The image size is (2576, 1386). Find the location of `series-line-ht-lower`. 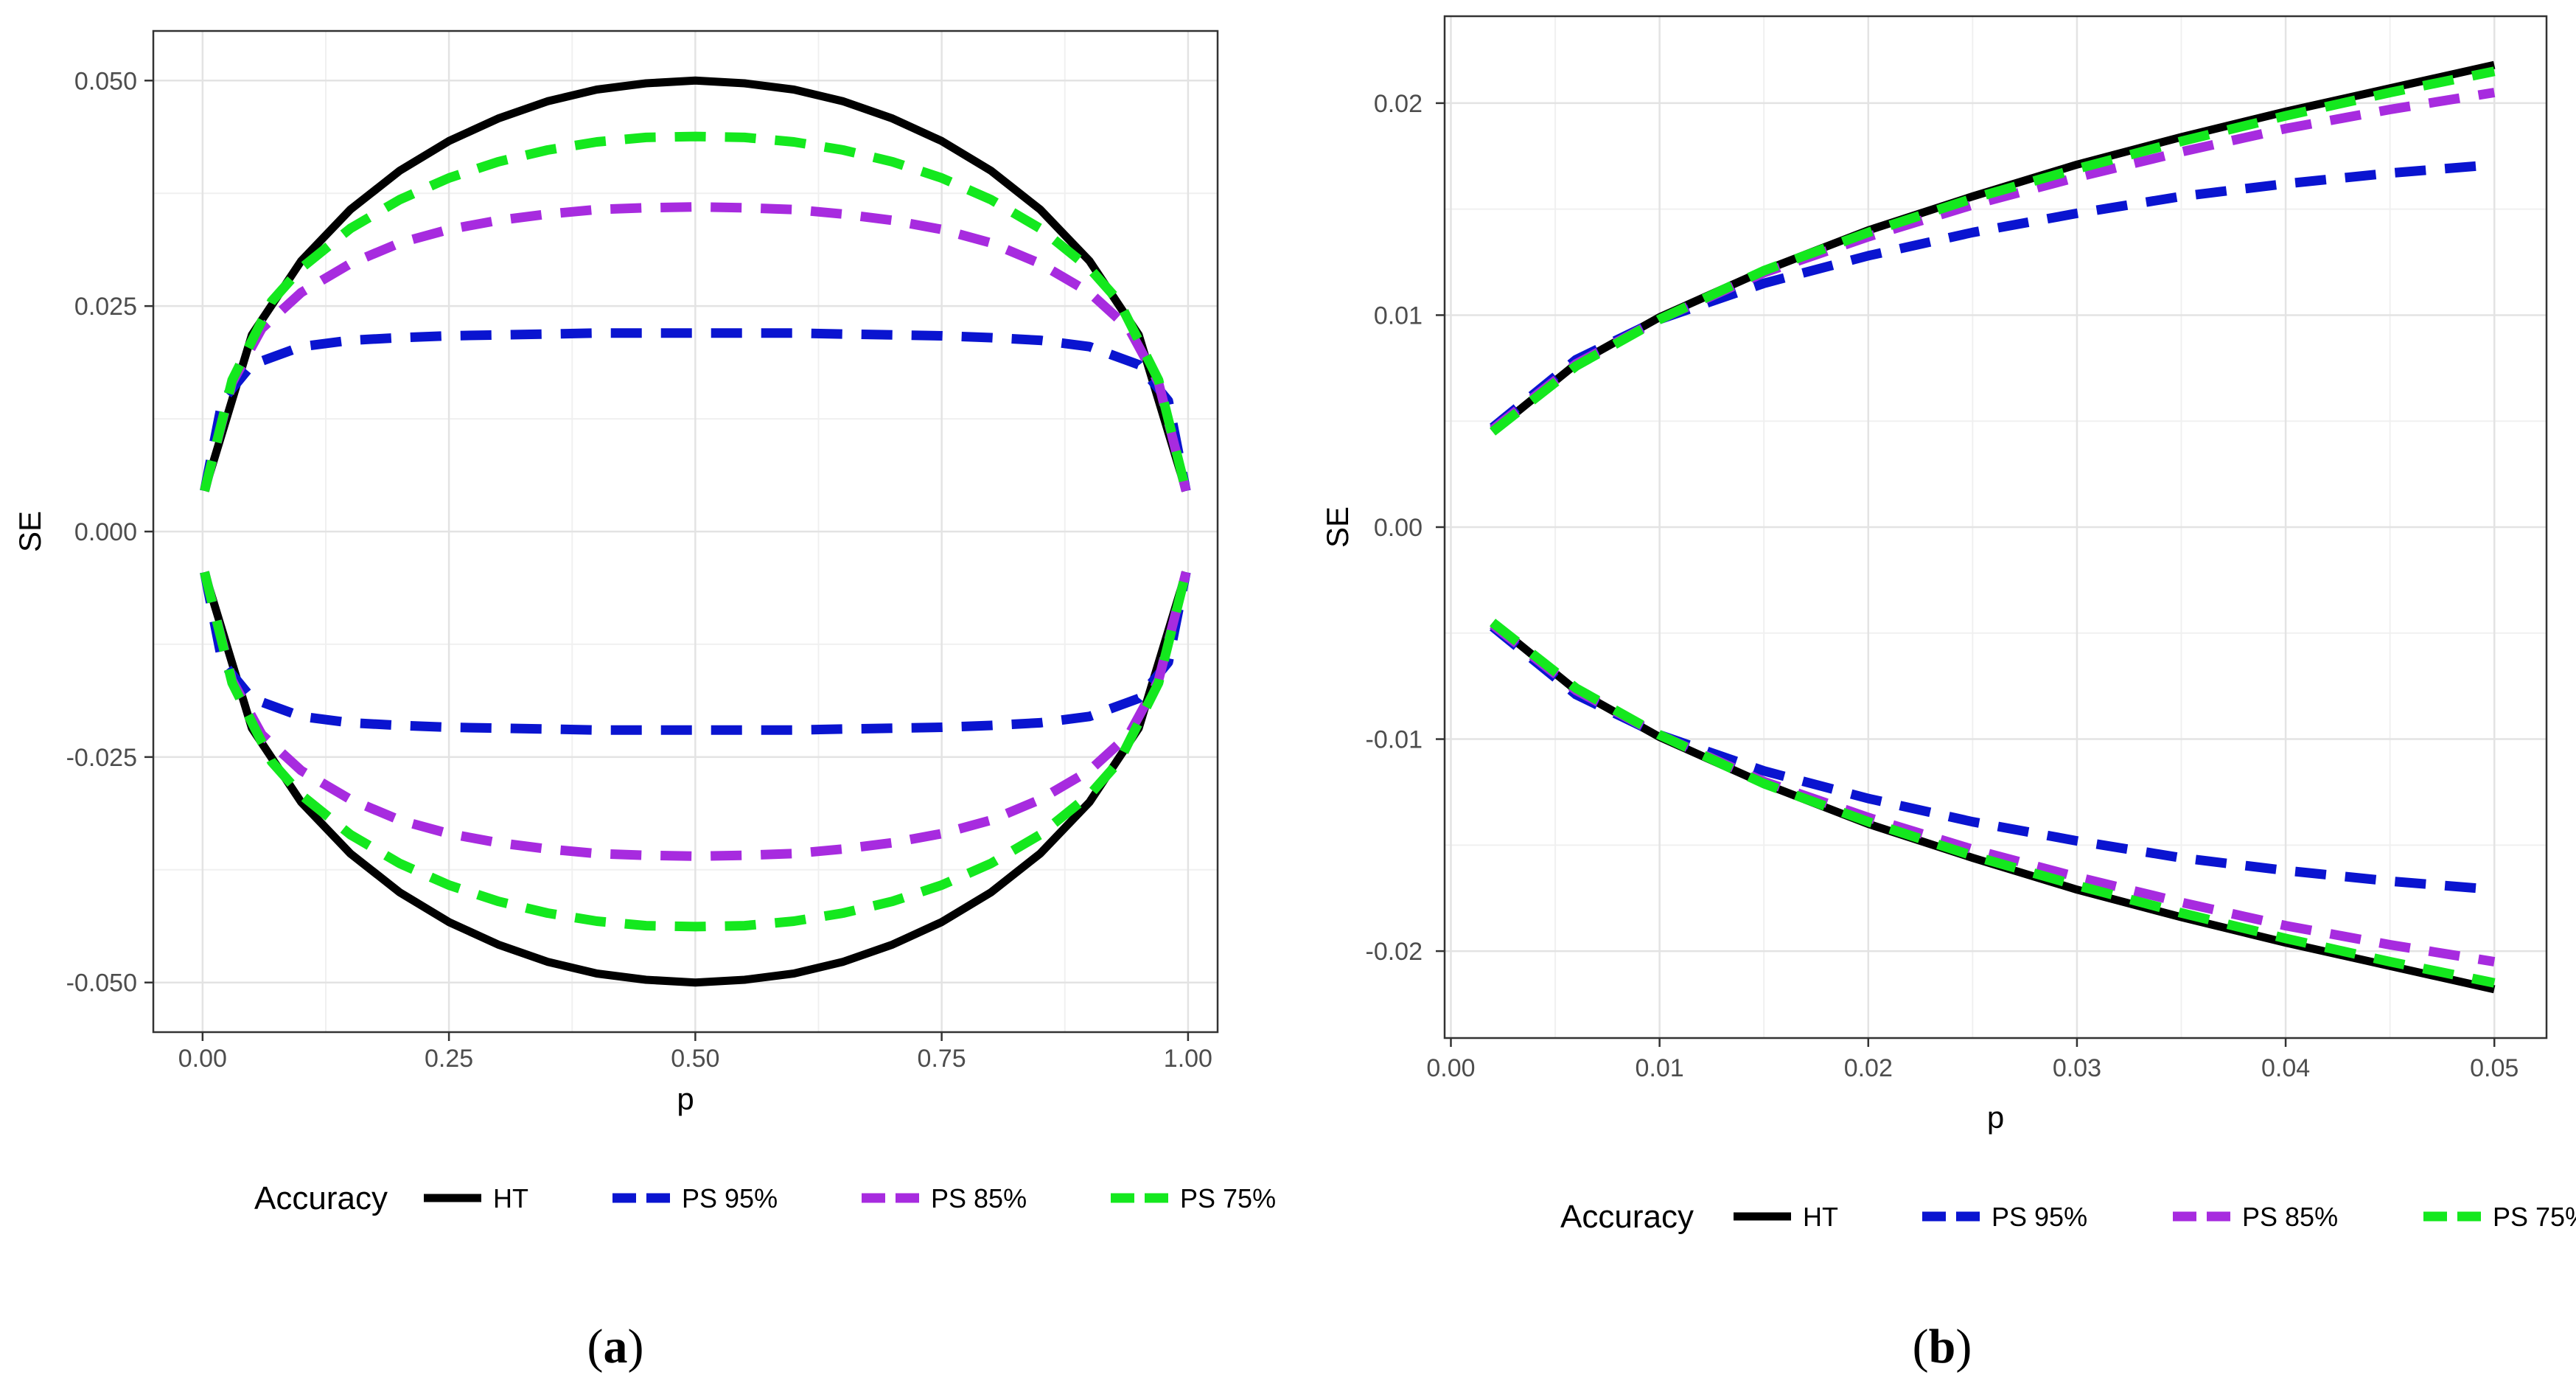

series-line-ht-lower is located at coordinates (695, 779).